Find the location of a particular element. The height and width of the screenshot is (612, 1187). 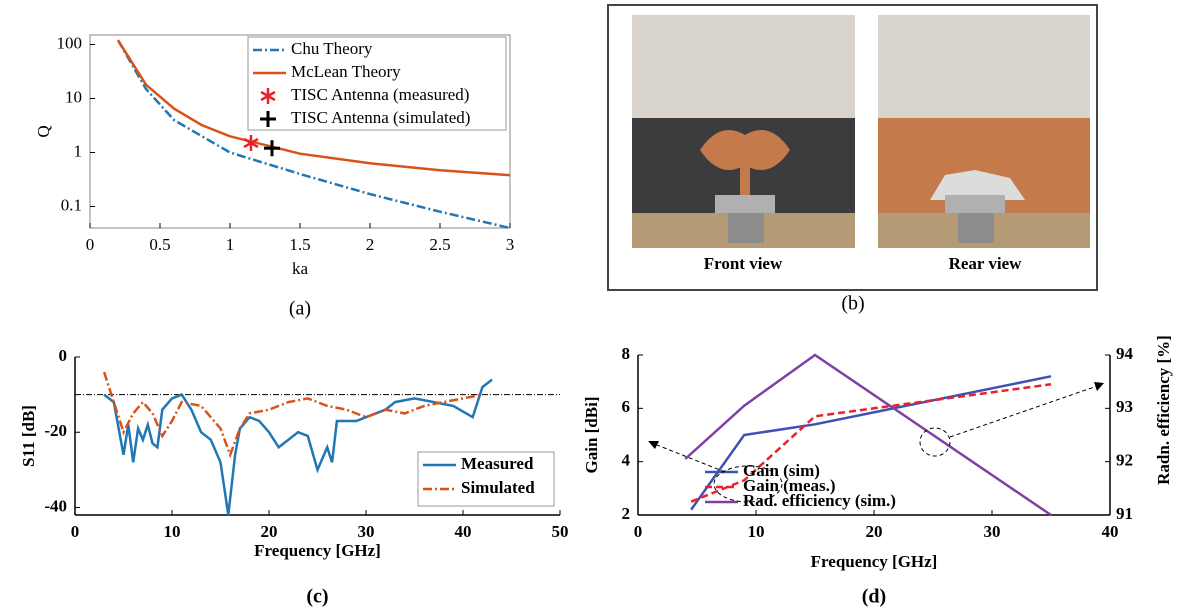

y-tick-label: 10 is located at coordinates (73, 96).